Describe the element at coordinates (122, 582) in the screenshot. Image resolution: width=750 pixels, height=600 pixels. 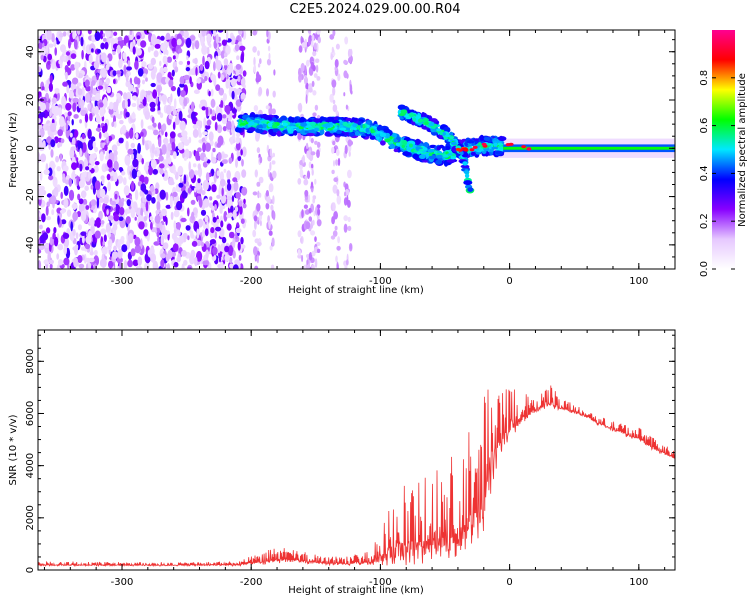
I see `snr-x-tick-label: -300` at that location.